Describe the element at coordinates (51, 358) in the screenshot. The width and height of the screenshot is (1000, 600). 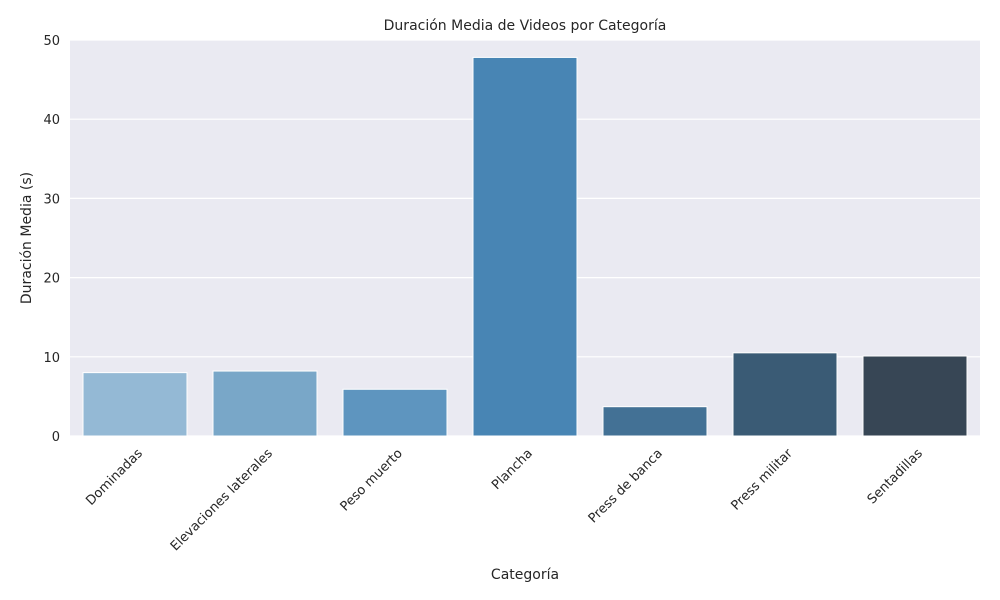
I see `y-tick-label: 10` at that location.